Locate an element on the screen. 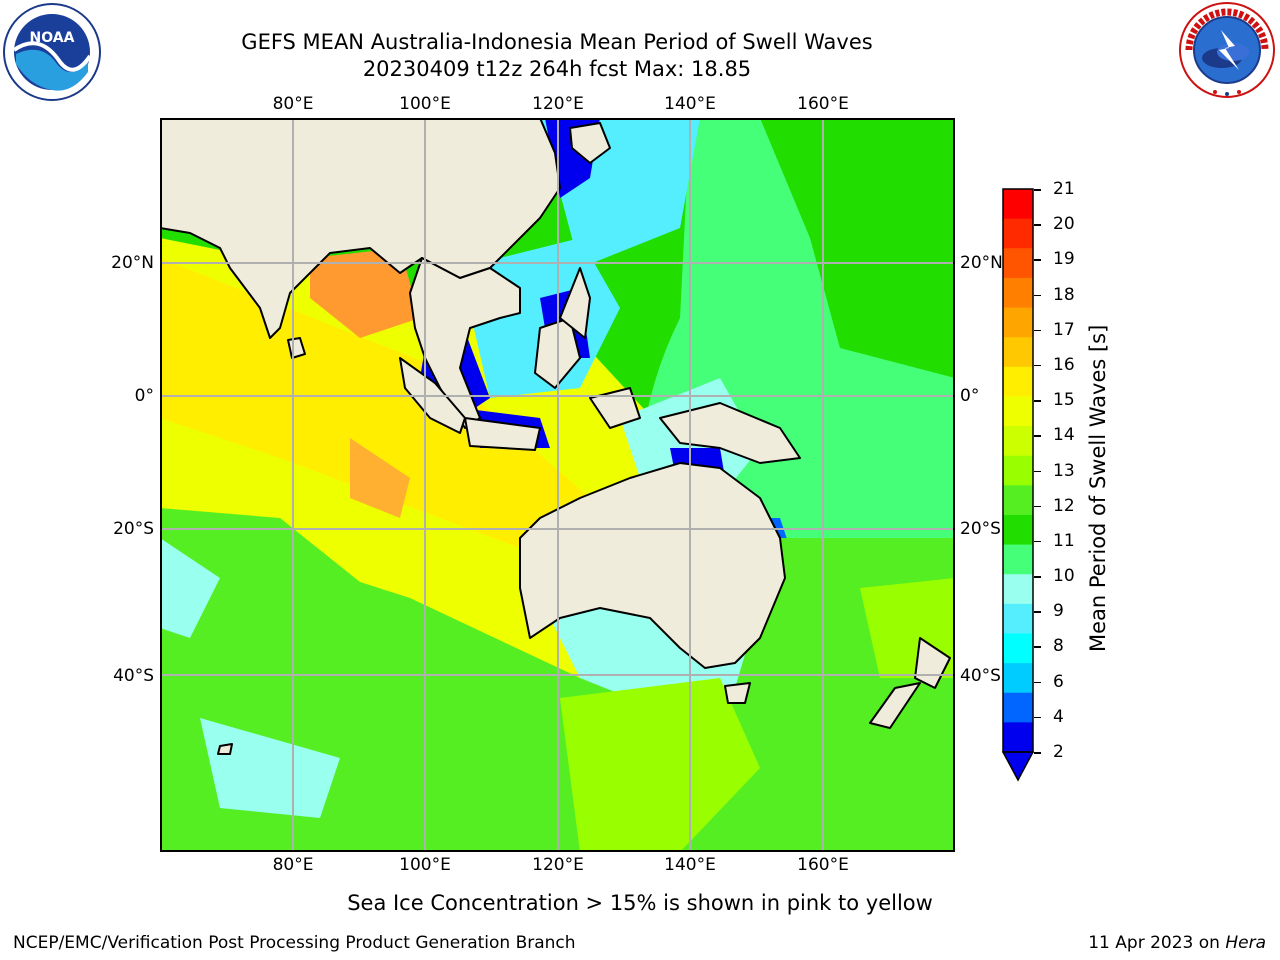 The image size is (1280, 960). lon-tick-top-100e: 100°E is located at coordinates (425, 104).